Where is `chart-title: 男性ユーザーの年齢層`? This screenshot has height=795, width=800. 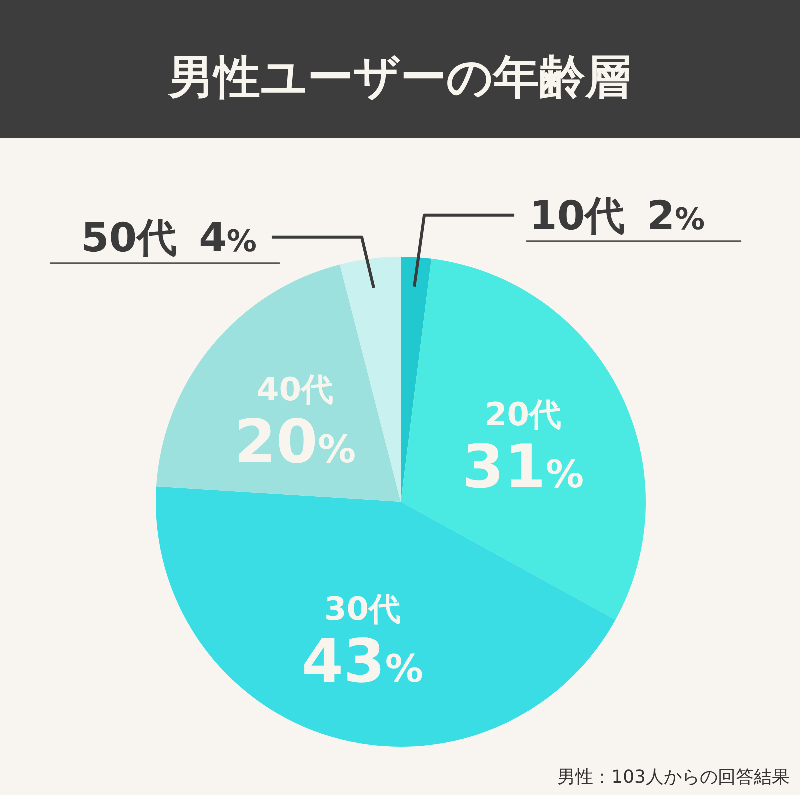
chart-title: 男性ユーザーの年齢層 is located at coordinates (399, 77).